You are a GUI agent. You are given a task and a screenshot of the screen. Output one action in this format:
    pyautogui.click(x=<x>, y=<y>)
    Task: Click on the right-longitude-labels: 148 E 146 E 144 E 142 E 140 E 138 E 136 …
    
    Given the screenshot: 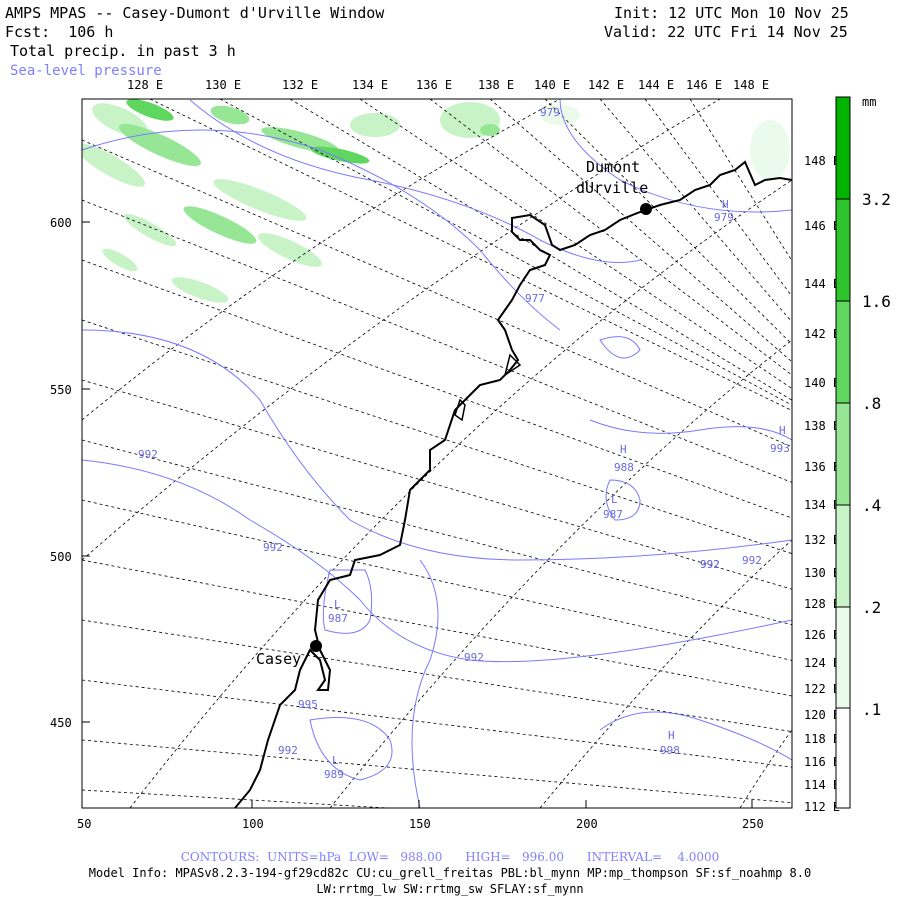 What is the action you would take?
    pyautogui.click(x=822, y=484)
    